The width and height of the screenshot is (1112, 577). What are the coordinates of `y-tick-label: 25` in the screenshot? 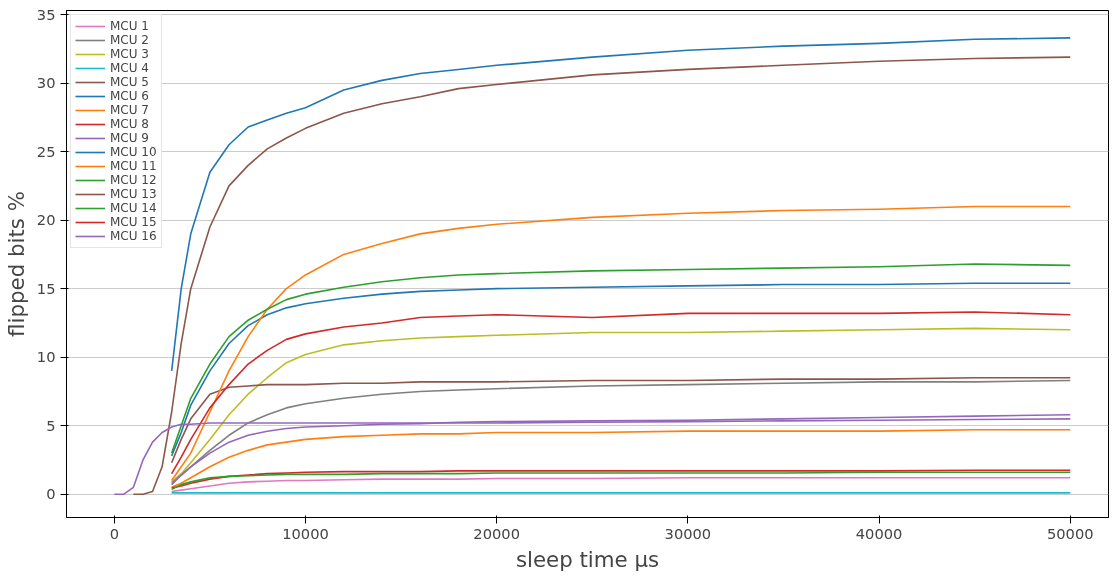 It's located at (46, 151).